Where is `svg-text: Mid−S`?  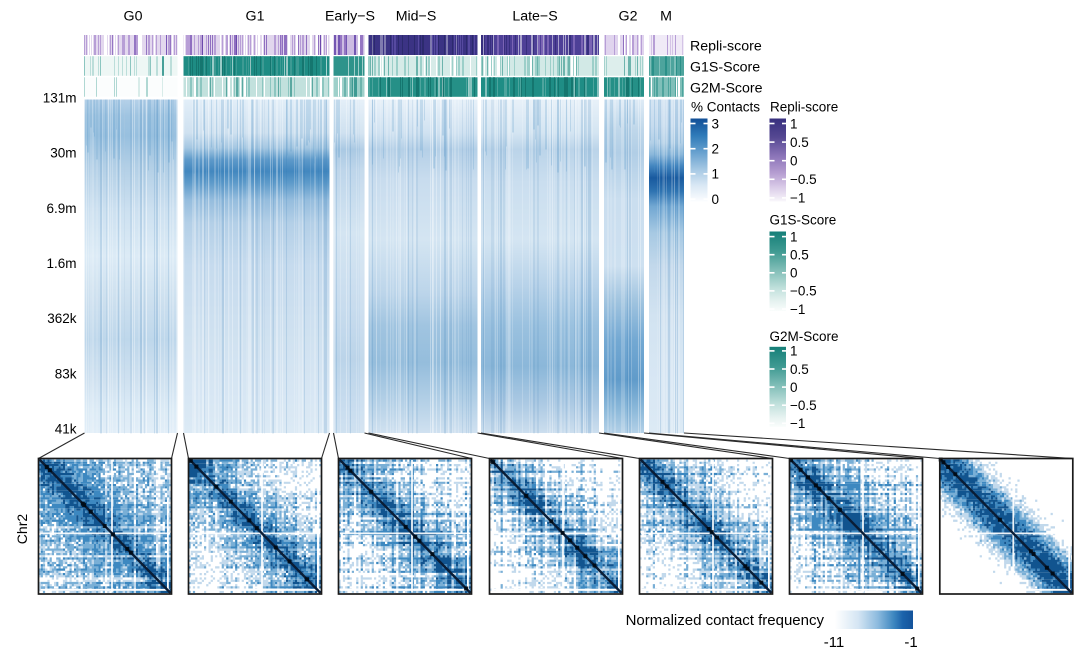 svg-text: Mid−S is located at coordinates (416, 17).